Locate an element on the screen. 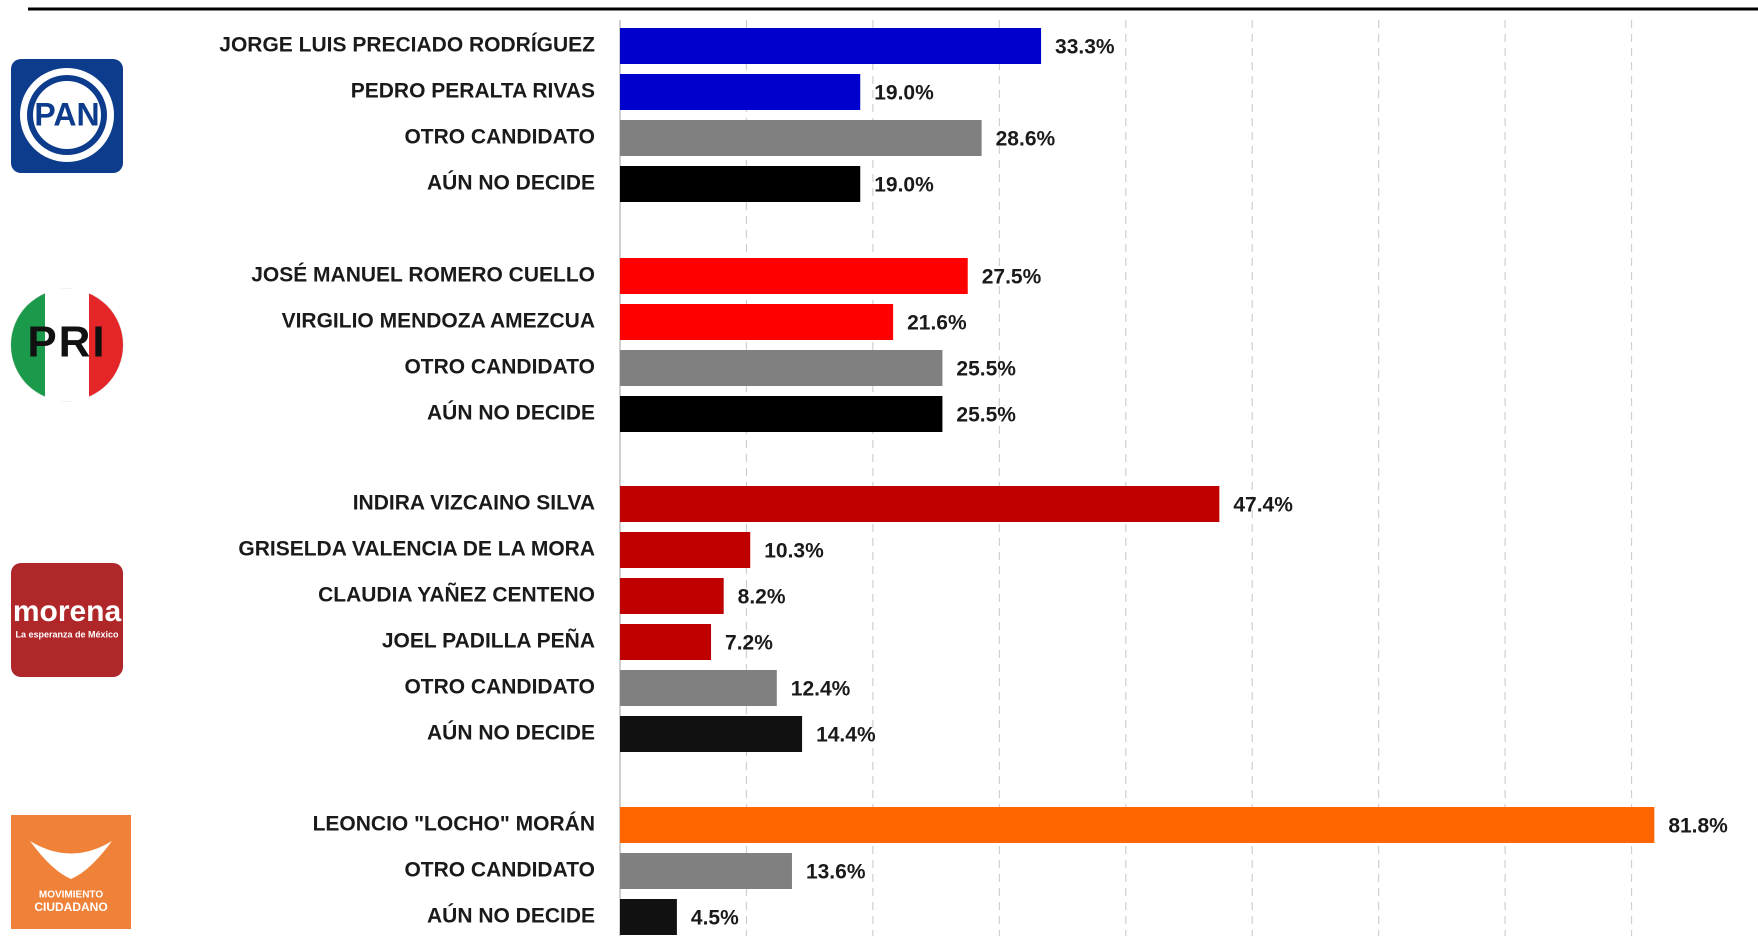  value-label: 27.5% is located at coordinates (1012, 277).